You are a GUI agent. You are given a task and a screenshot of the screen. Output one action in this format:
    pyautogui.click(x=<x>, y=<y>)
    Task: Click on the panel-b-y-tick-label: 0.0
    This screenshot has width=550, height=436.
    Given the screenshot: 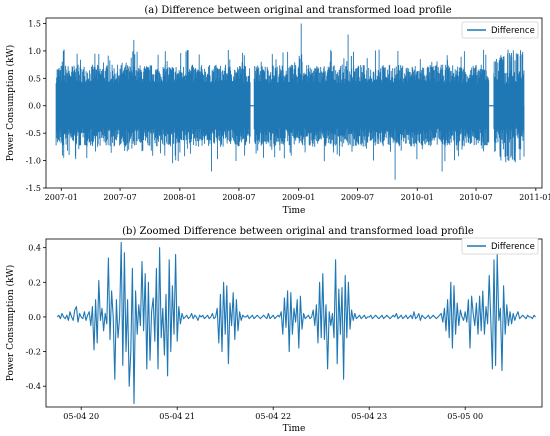 What is the action you would take?
    pyautogui.click(x=34, y=317)
    